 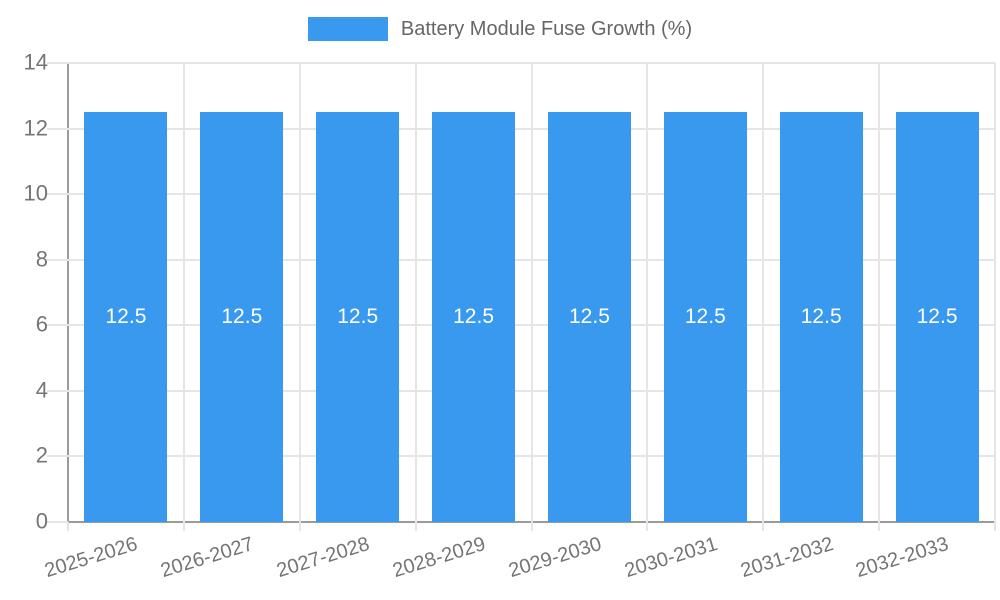 What do you see at coordinates (902, 558) in the screenshot?
I see `x-category-label: 2032-2033` at bounding box center [902, 558].